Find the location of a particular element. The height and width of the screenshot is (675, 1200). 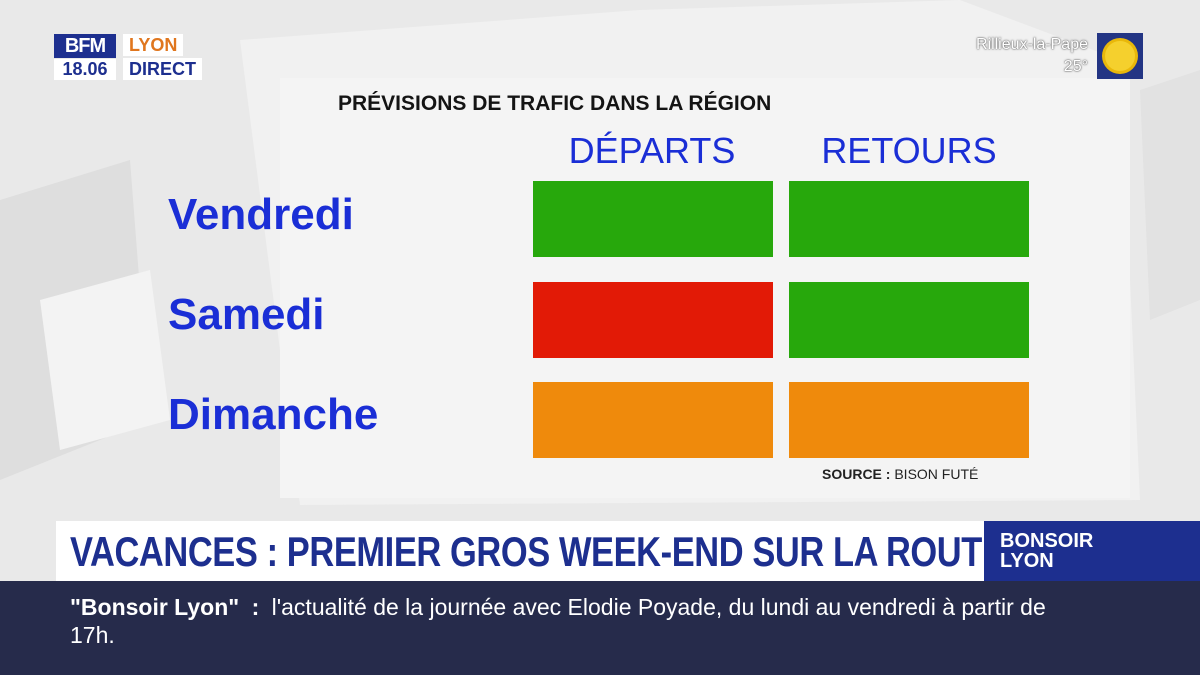

sun-icon is located at coordinates (1120, 56).